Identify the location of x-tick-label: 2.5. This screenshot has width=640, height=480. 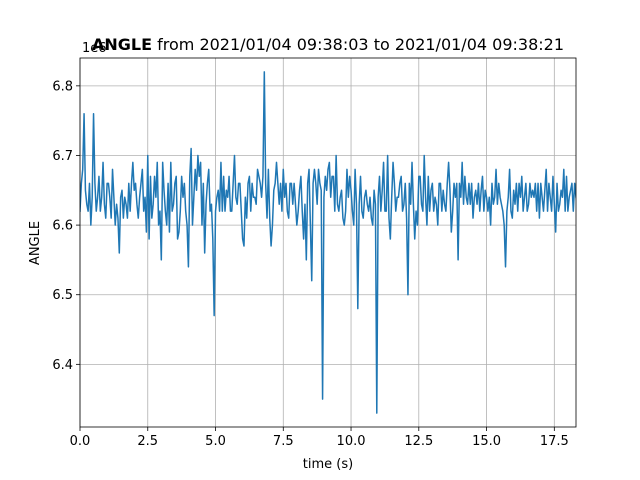
(147, 441).